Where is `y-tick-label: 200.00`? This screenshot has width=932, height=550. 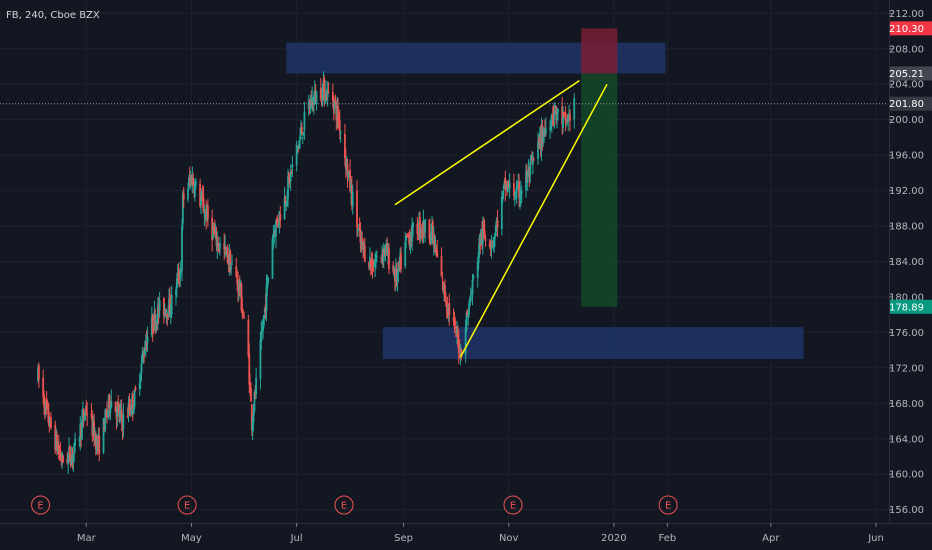 y-tick-label: 200.00 is located at coordinates (906, 120).